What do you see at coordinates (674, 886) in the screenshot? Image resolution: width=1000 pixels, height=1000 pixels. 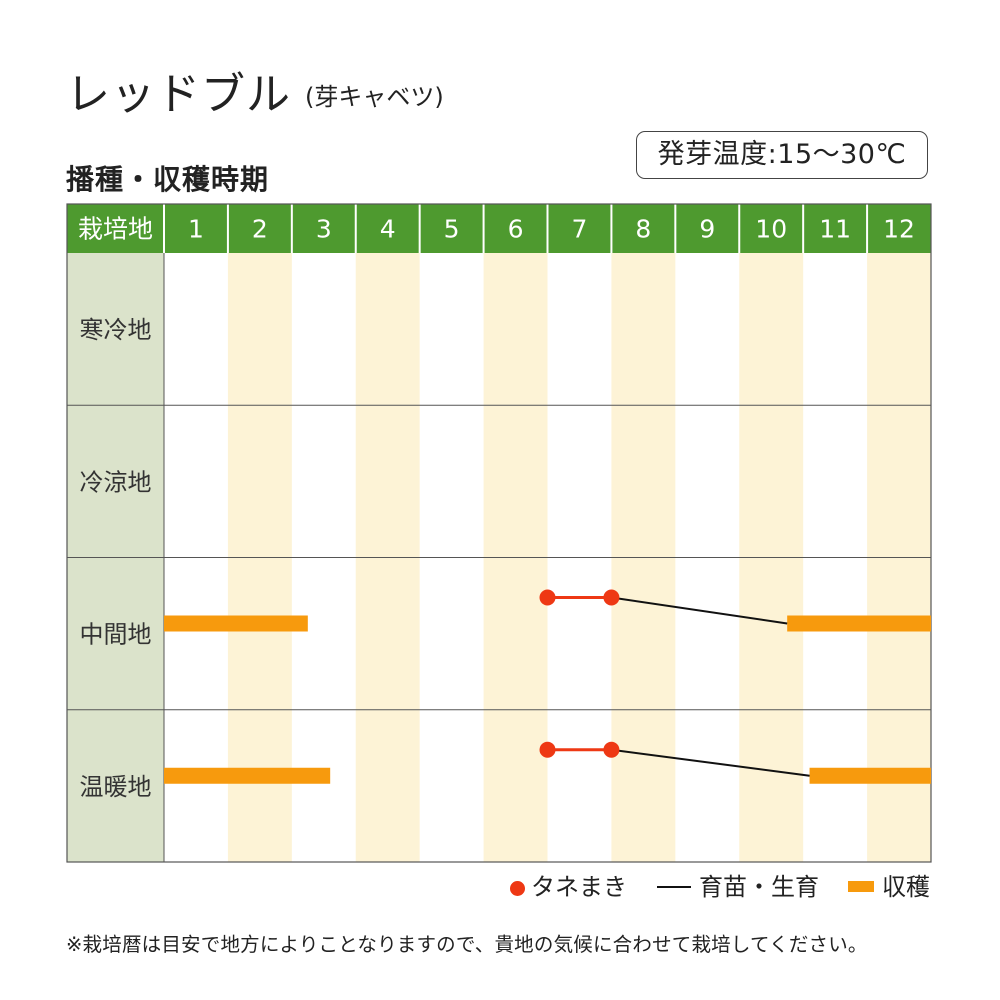 I see `growing-line-icon` at bounding box center [674, 886].